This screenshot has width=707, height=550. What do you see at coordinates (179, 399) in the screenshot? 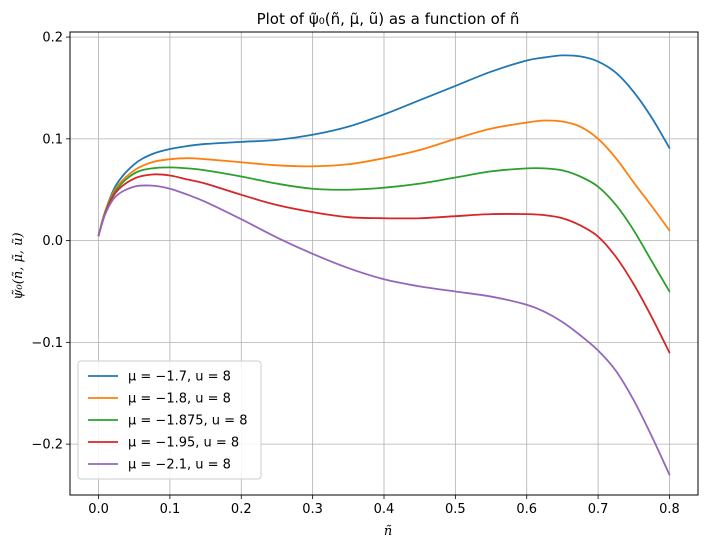
I see `legend-entry-label: μ = −1.8, u = 8` at bounding box center [179, 399].